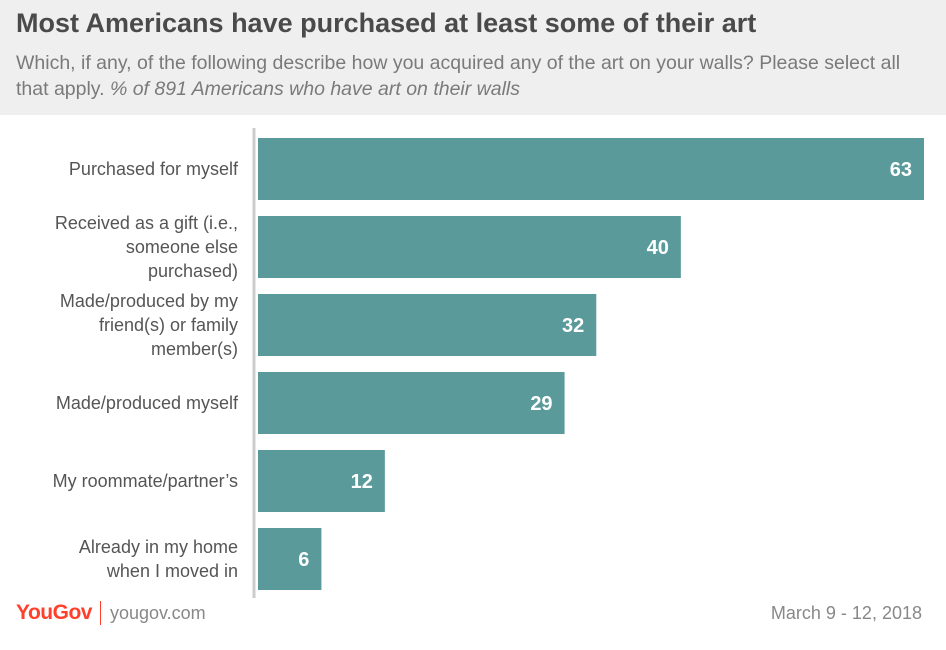 The height and width of the screenshot is (650, 946). What do you see at coordinates (158, 547) in the screenshot?
I see `category-label-line: Already in my home` at bounding box center [158, 547].